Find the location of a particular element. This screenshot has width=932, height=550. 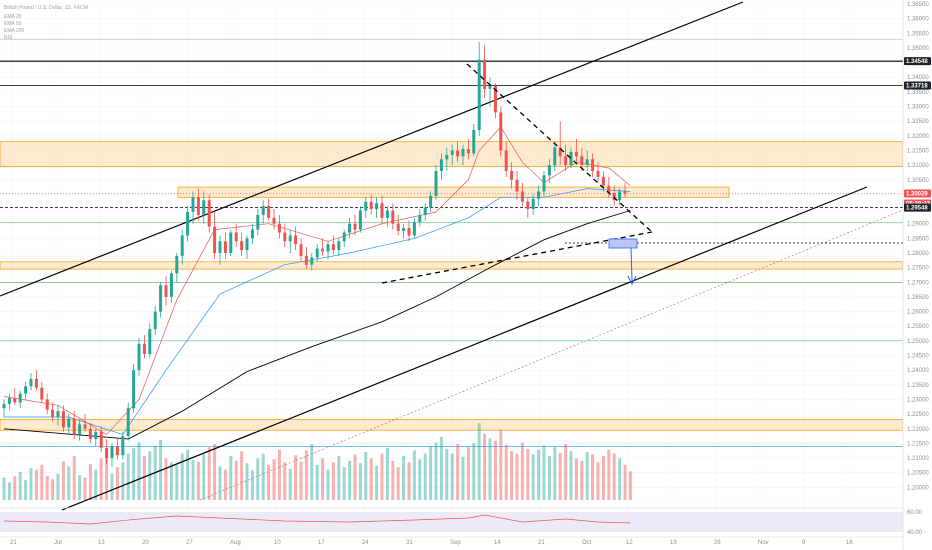

price-tick-label: 1.24000 is located at coordinates (918, 371).